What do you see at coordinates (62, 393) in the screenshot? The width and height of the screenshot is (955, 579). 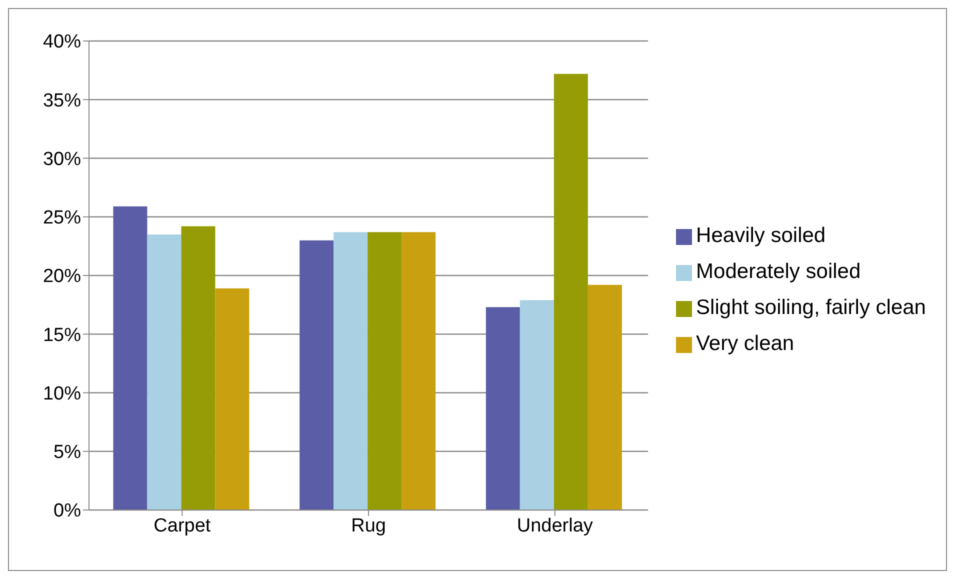 I see `y-tick-label: 10%` at bounding box center [62, 393].